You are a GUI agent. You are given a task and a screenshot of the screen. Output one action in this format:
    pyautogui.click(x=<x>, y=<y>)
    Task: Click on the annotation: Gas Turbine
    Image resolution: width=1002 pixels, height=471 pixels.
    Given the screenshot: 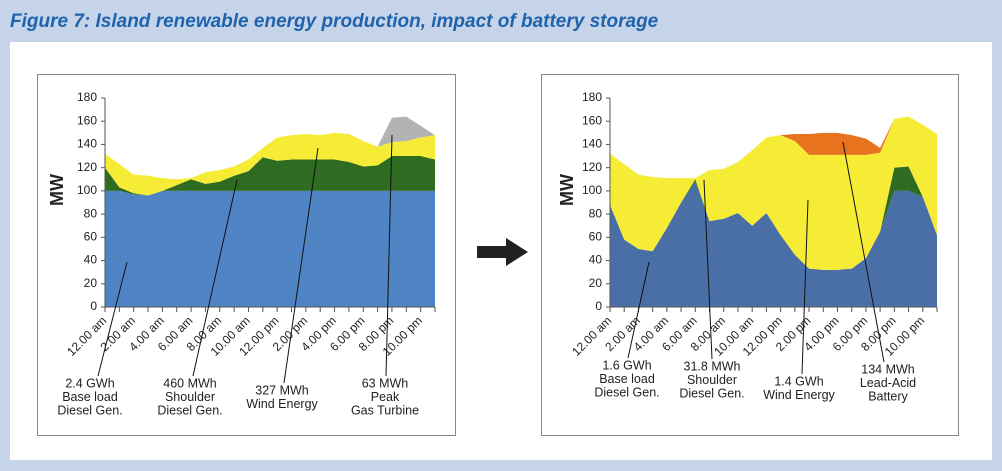 What is the action you would take?
    pyautogui.click(x=385, y=410)
    